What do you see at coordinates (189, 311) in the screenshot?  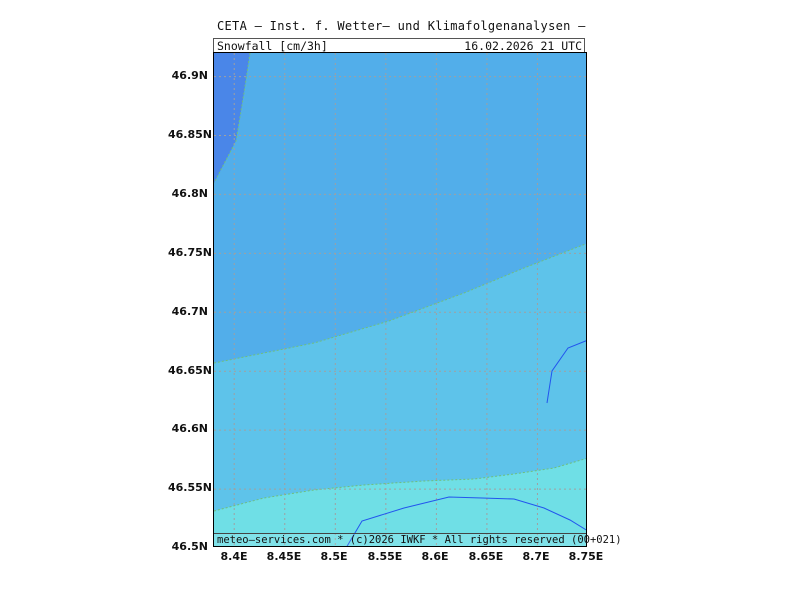 I see `lat-tick-label: 46.7N` at bounding box center [189, 311].